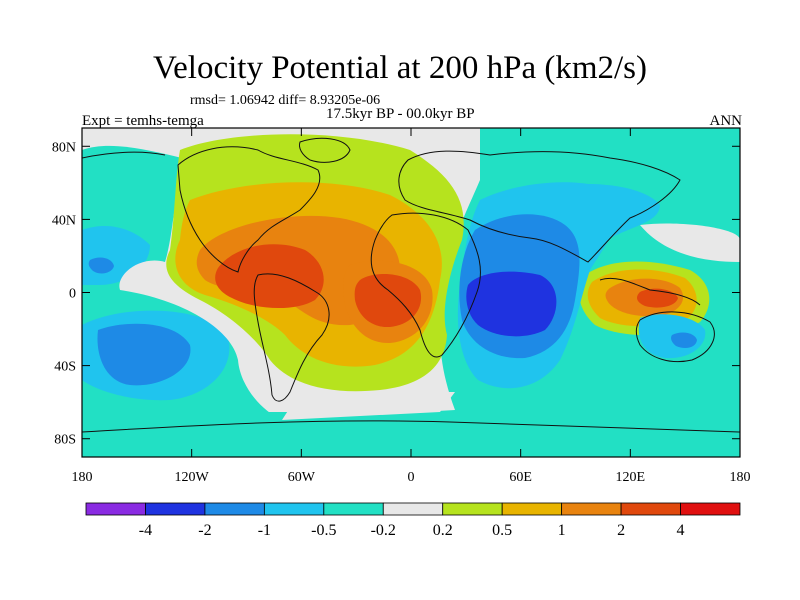  Describe the element at coordinates (681, 530) in the screenshot. I see `colorbar-label: 4` at that location.